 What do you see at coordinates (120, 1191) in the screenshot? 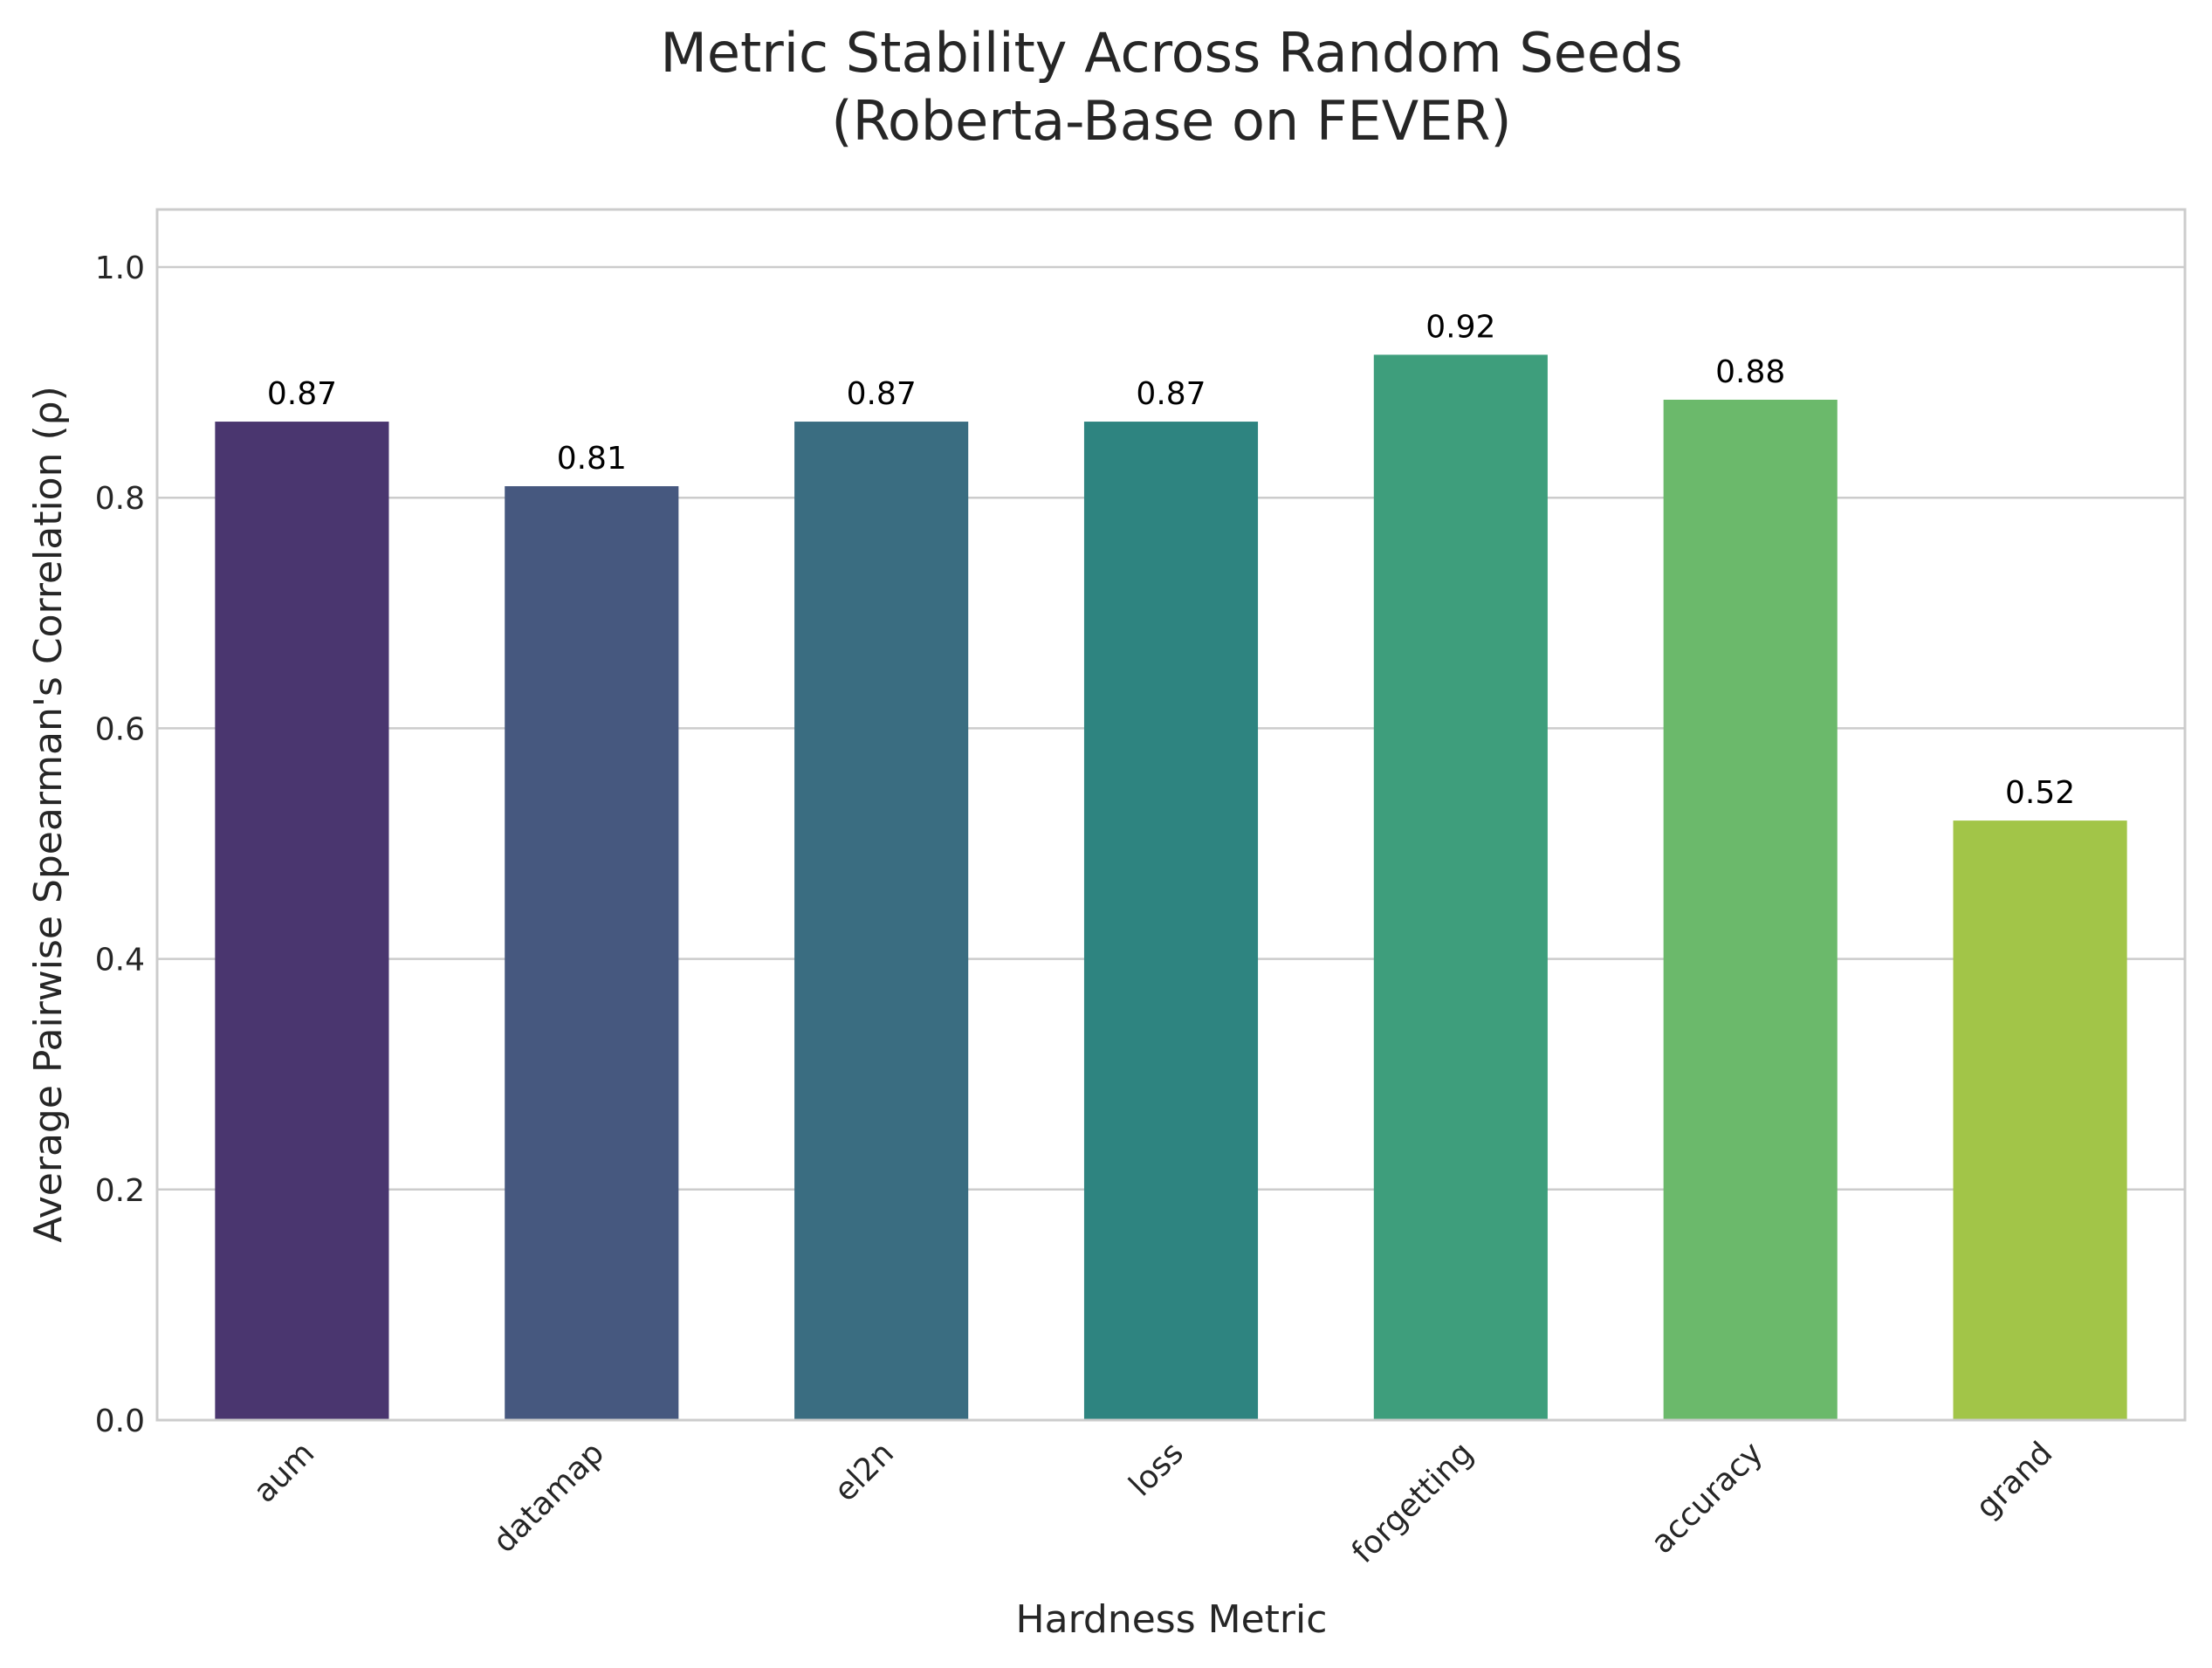
I see `y-tick-label: 0.2` at bounding box center [120, 1191].